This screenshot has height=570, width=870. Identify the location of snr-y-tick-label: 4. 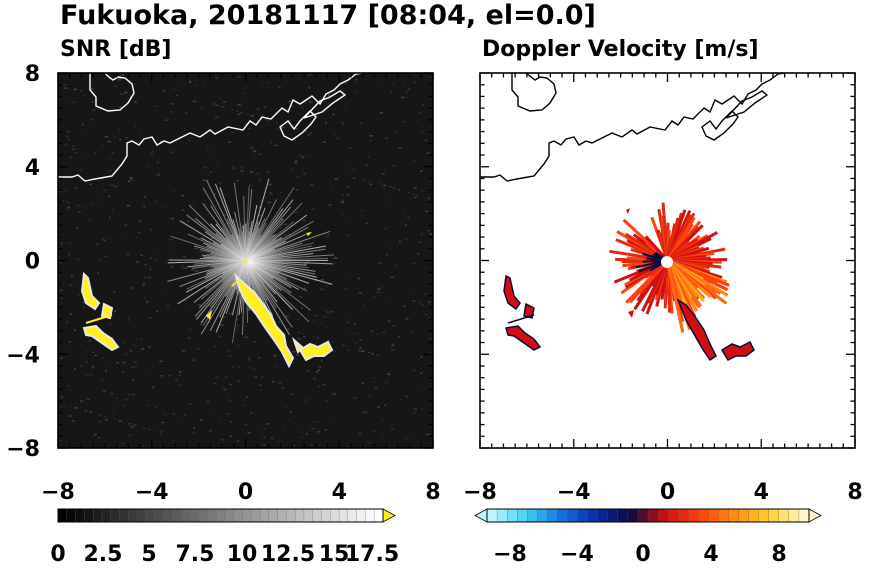
(32, 168).